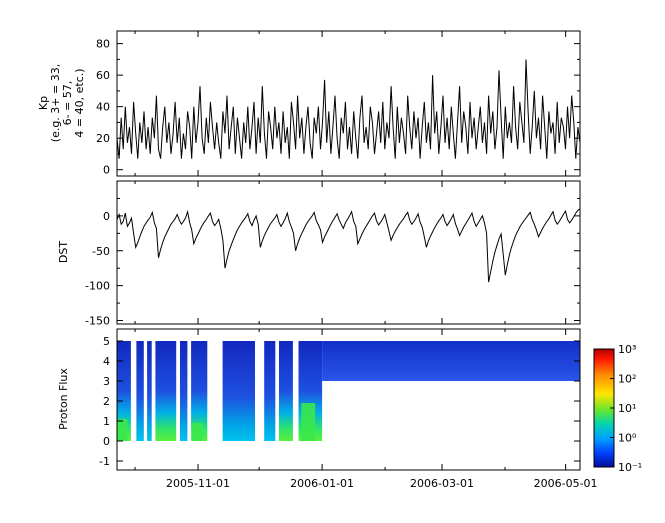  What do you see at coordinates (103, 44) in the screenshot?
I see `y-tick-label: 80` at bounding box center [103, 44].